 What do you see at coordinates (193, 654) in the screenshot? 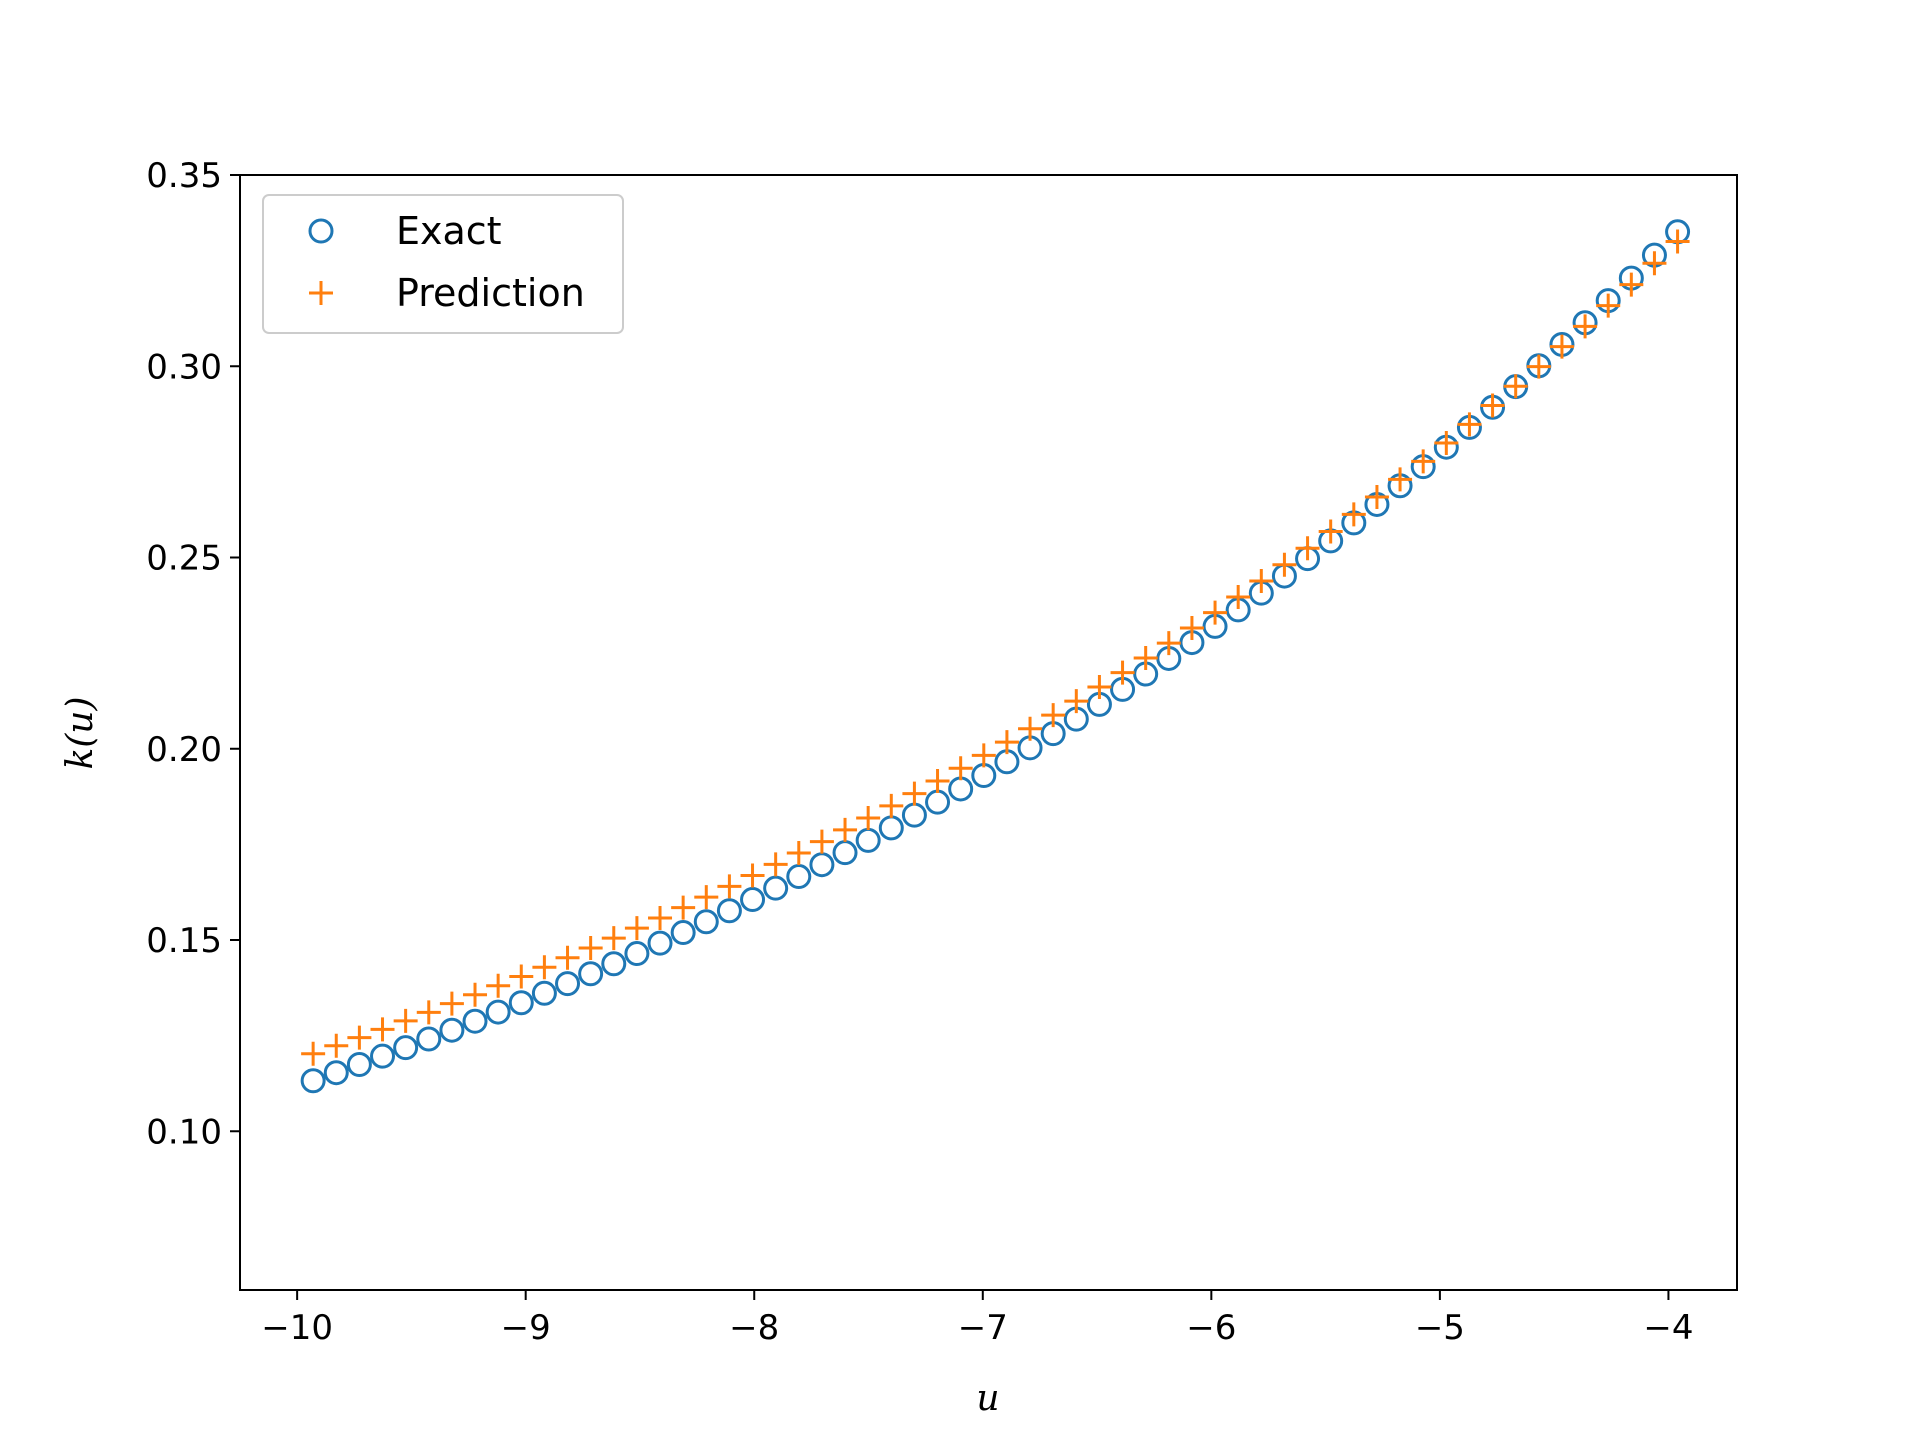
I see `y-axis-ticks: 0.10 0.15 0.20 0.25 0.30 0.35` at bounding box center [193, 654].